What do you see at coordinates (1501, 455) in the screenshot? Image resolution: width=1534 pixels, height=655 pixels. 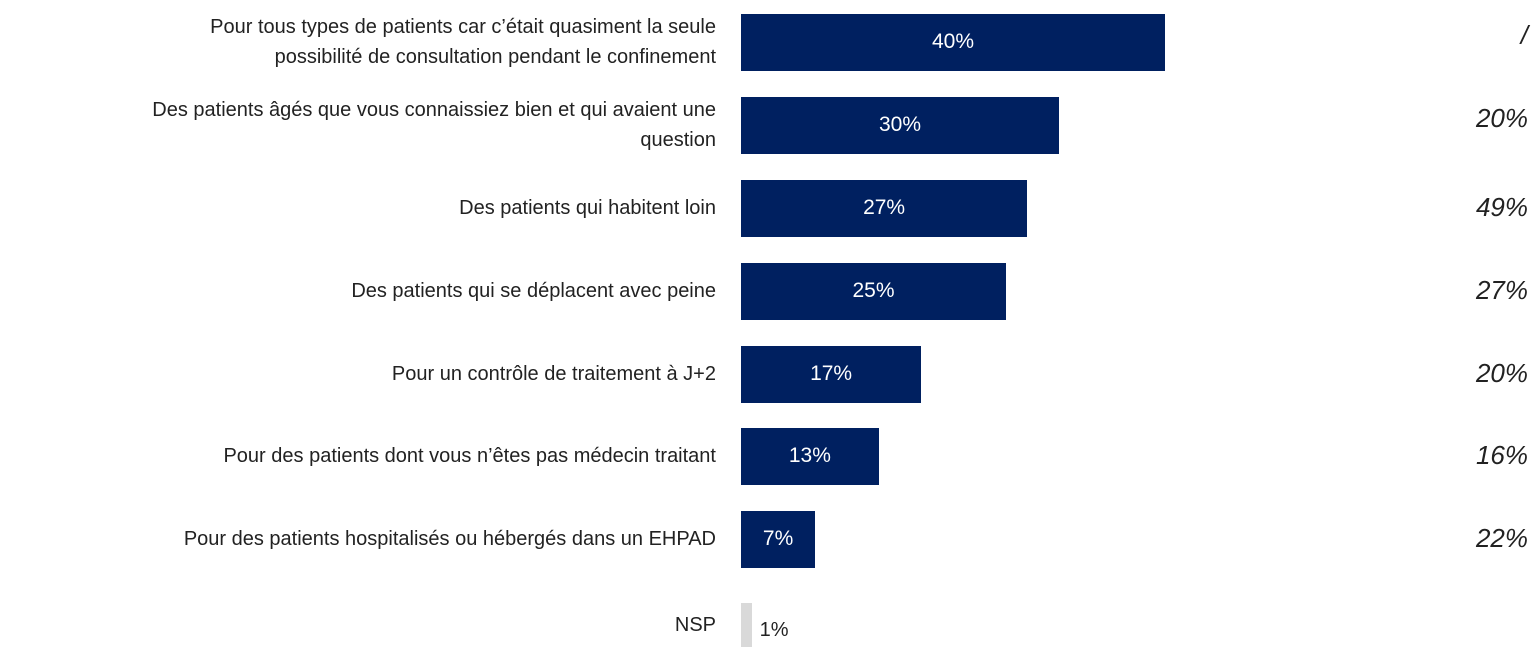 I see `comparison-label: 16%` at bounding box center [1501, 455].